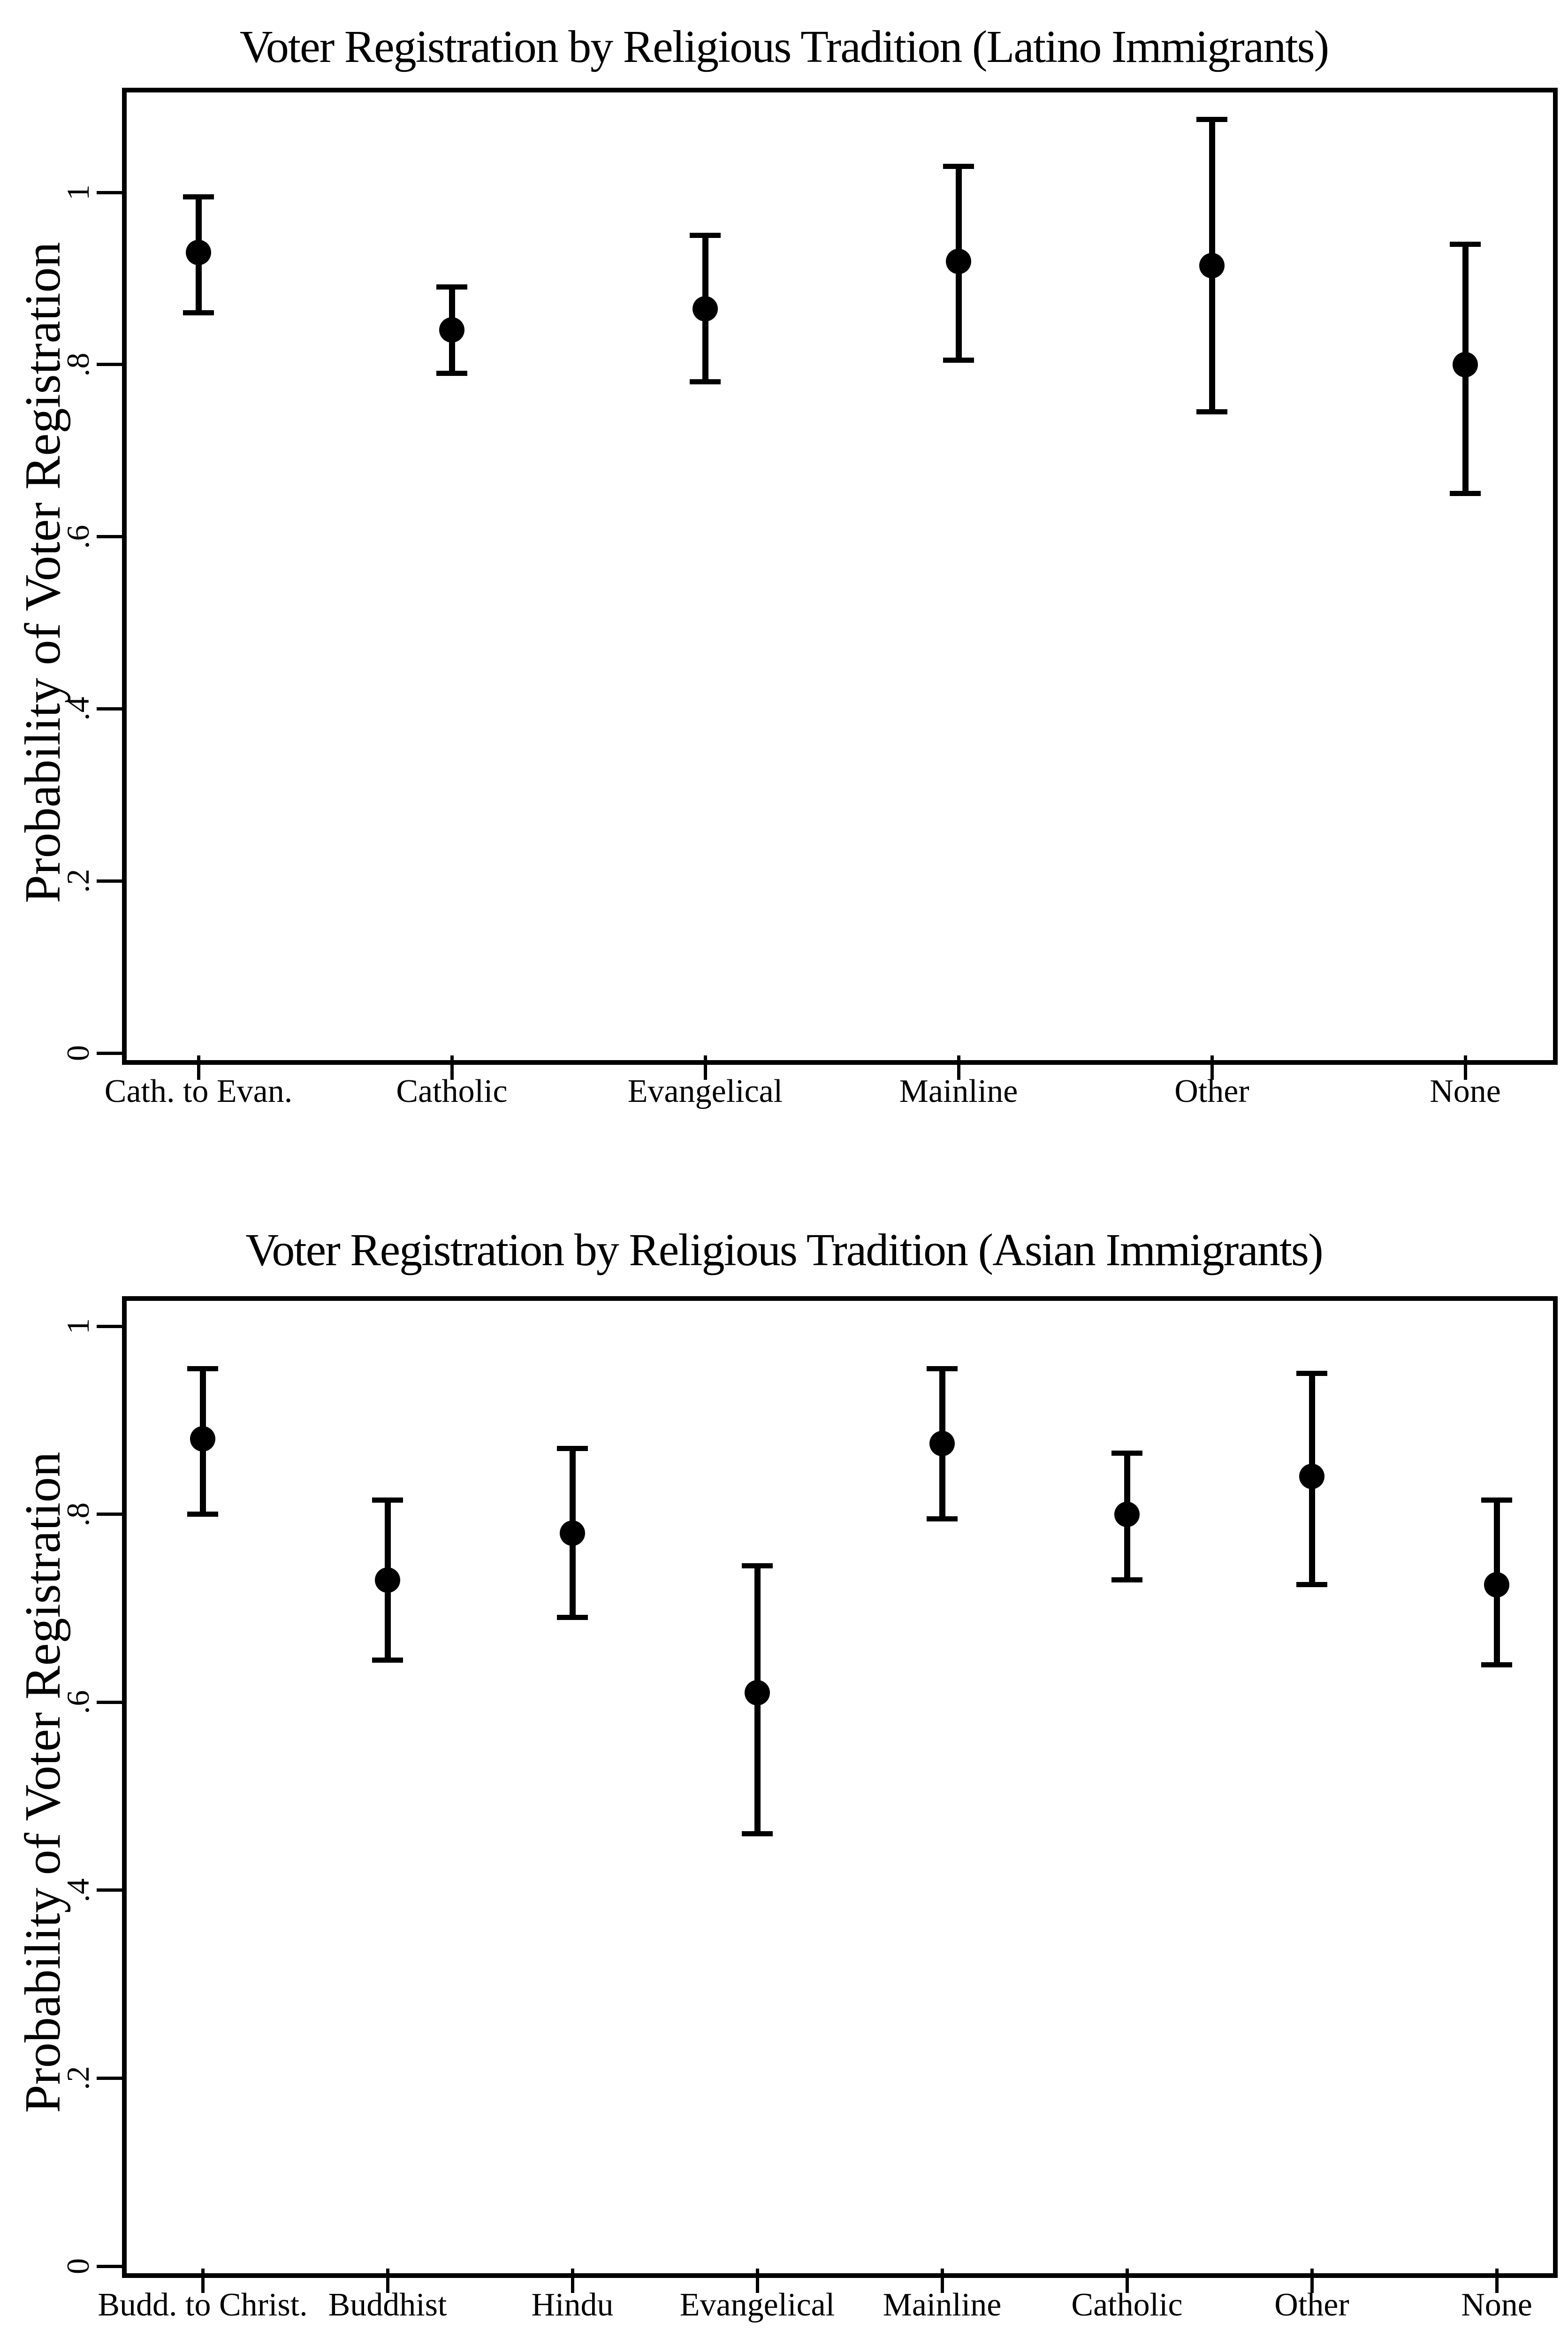 This screenshot has height=2338, width=1568. What do you see at coordinates (198, 1091) in the screenshot?
I see `x-tick-label: Cath. to Evan.` at bounding box center [198, 1091].